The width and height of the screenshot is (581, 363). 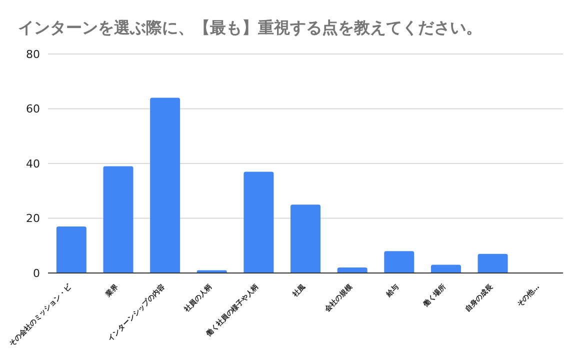 What do you see at coordinates (33, 109) in the screenshot?
I see `y-tick-label: 60` at bounding box center [33, 109].